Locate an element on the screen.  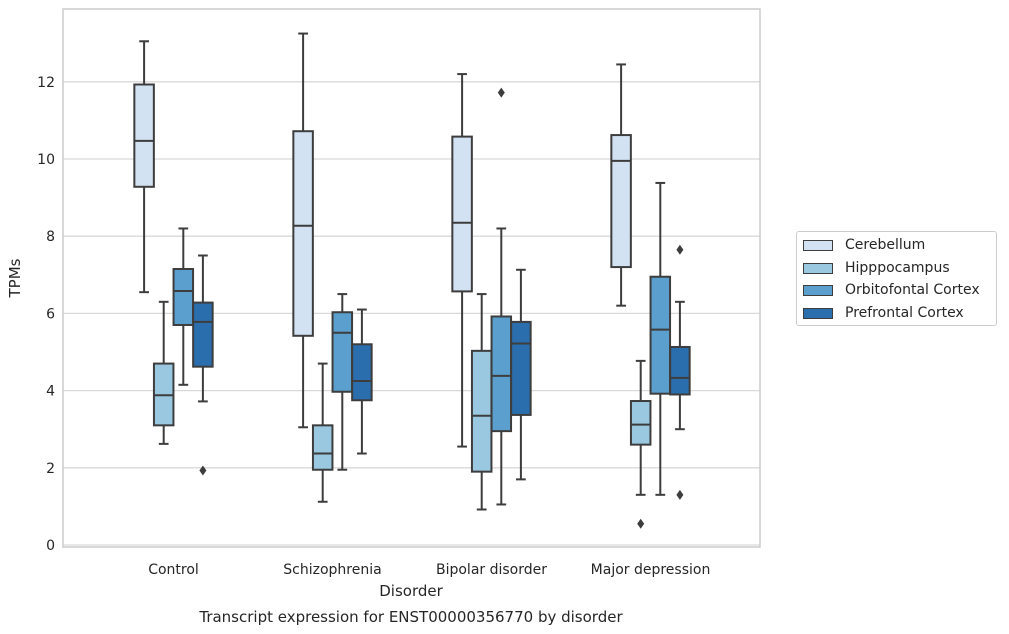
legend-label: Orbitofontal Cortex is located at coordinates (912, 290).